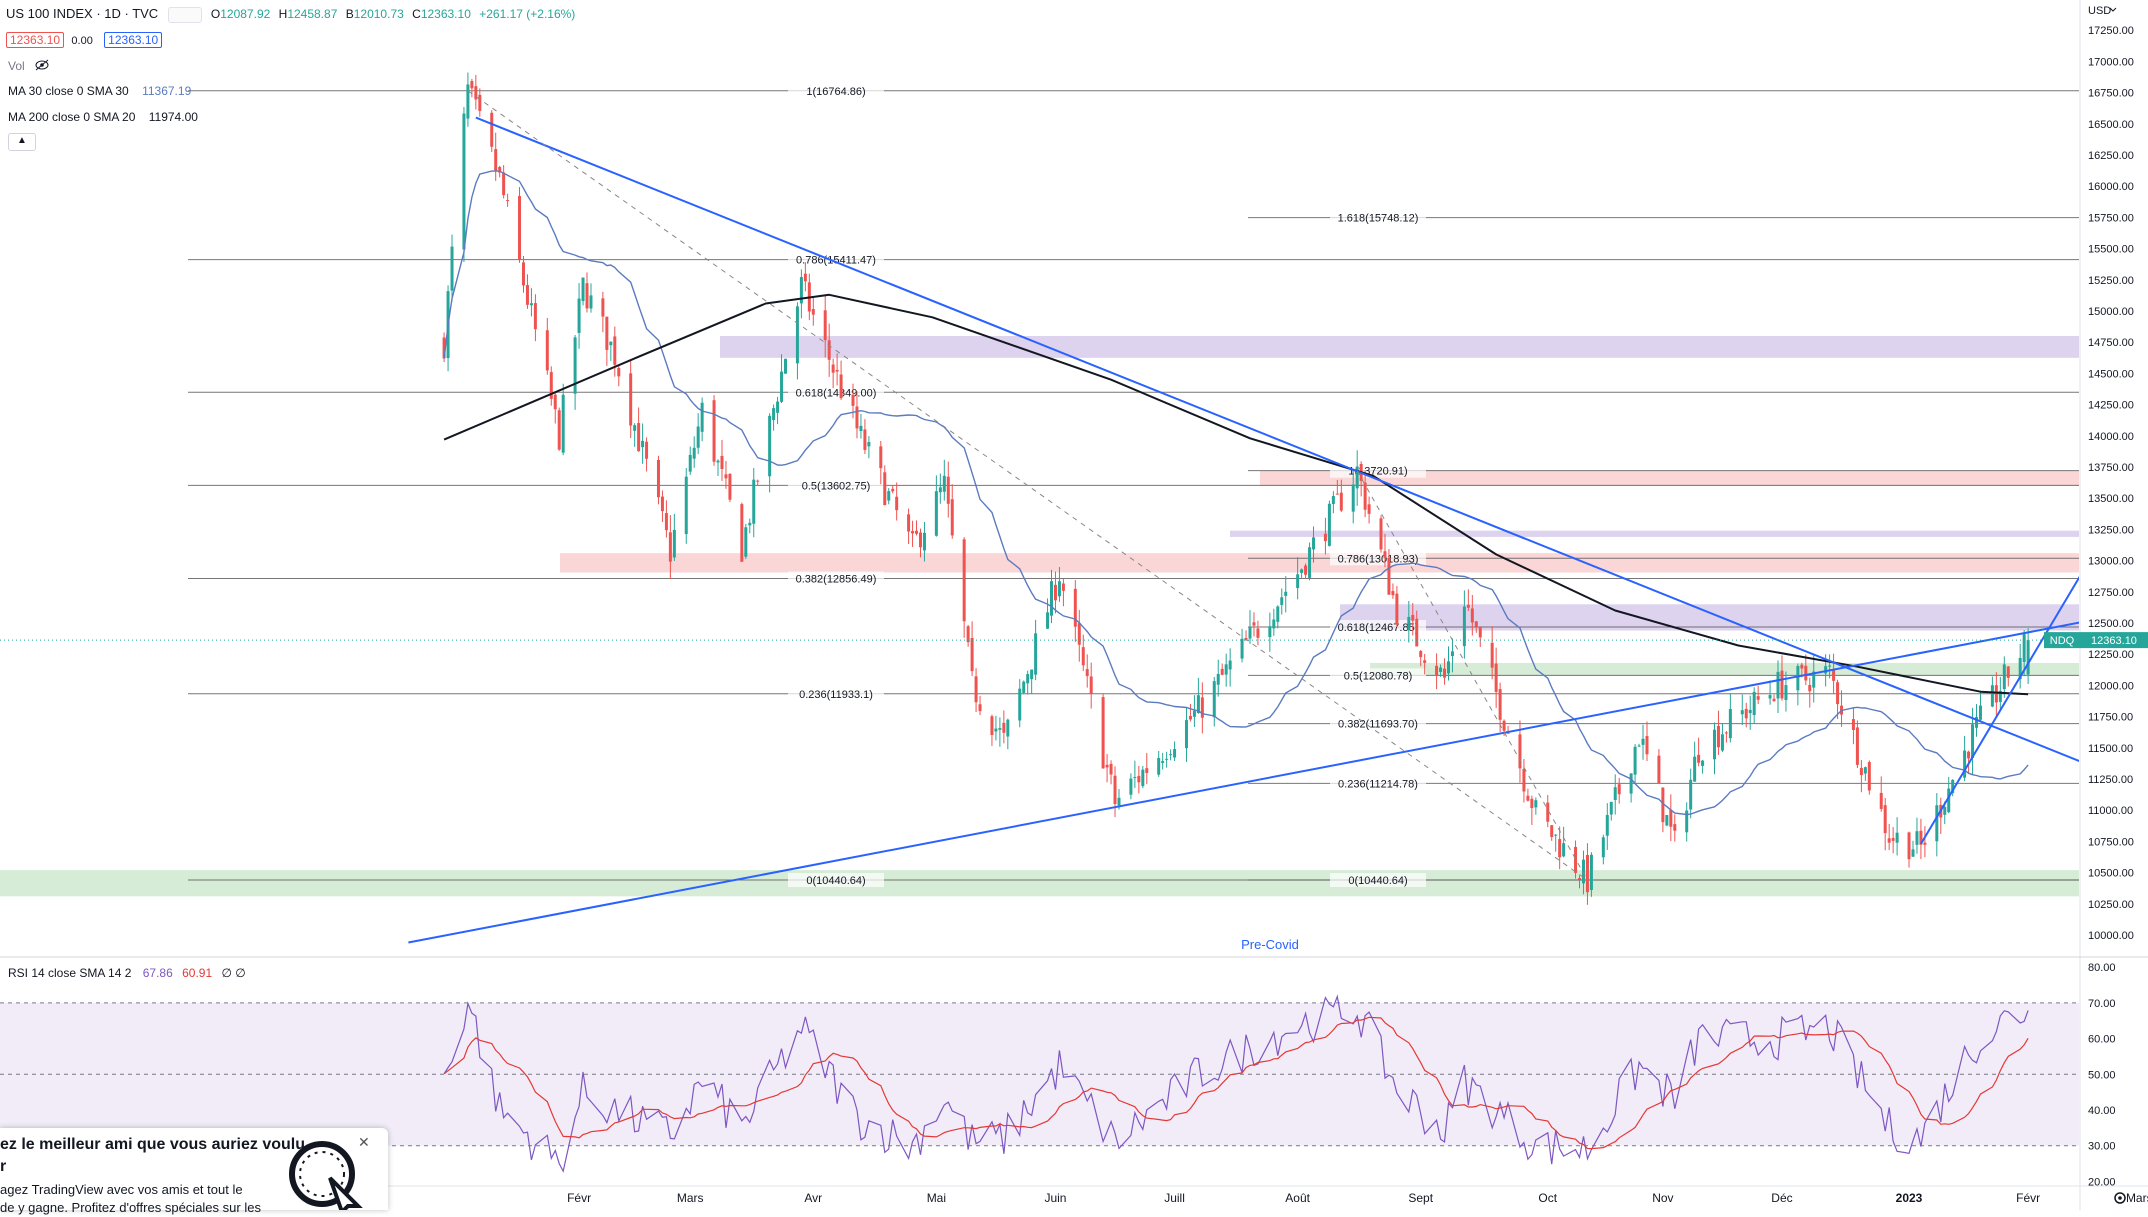 This screenshot has width=2148, height=1217. Describe the element at coordinates (82, 13) in the screenshot. I see `symbol-title: US 100 INDEX · 1D · TVC` at that location.